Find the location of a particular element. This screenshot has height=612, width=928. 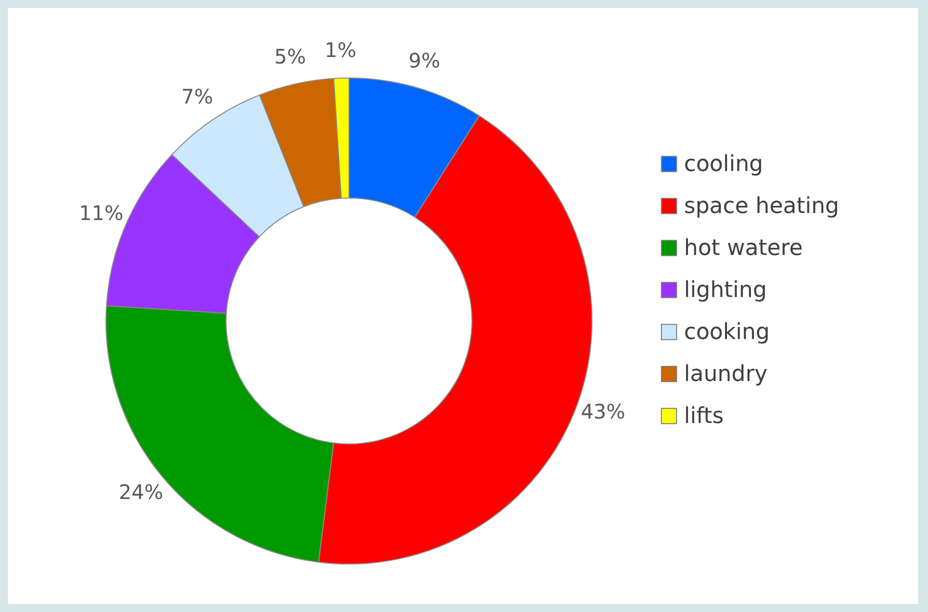

legend-label: laundry is located at coordinates (726, 374).